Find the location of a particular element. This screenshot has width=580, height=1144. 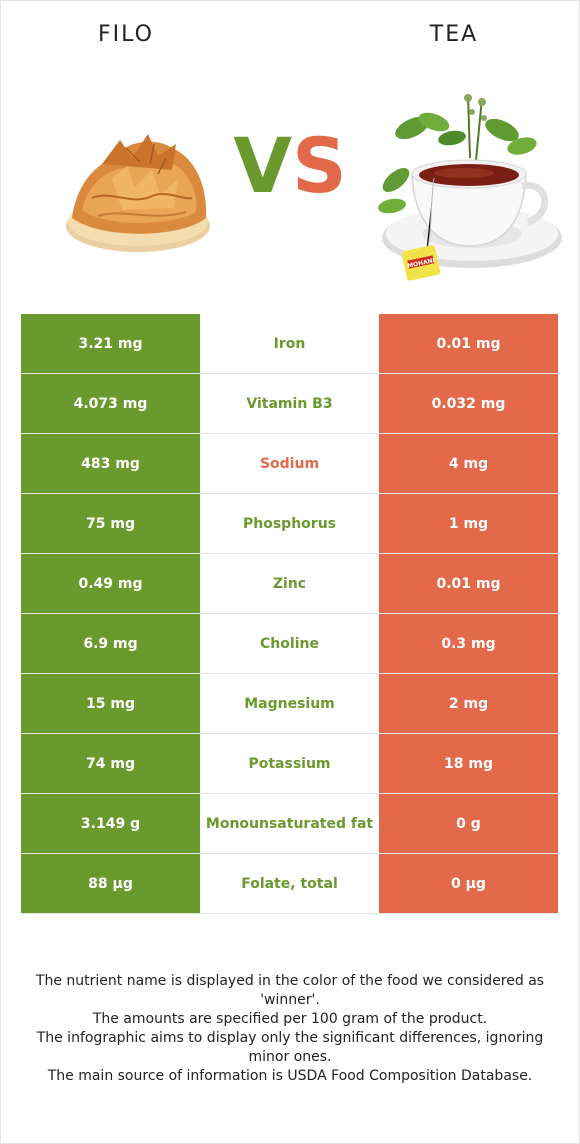

vs-letter-s: S is located at coordinates (319, 165).